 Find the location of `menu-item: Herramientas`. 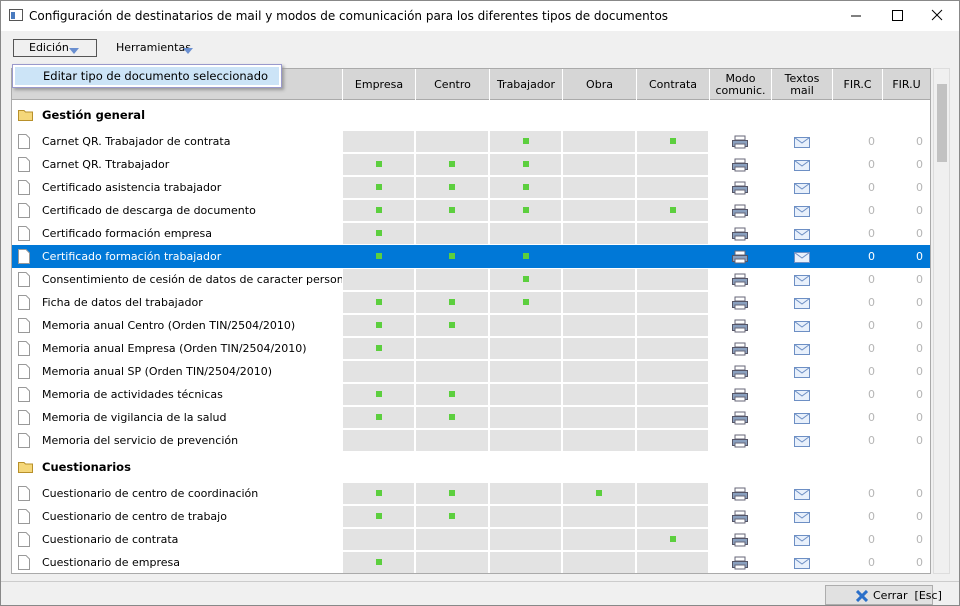

menu-item: Herramientas is located at coordinates (153, 47).